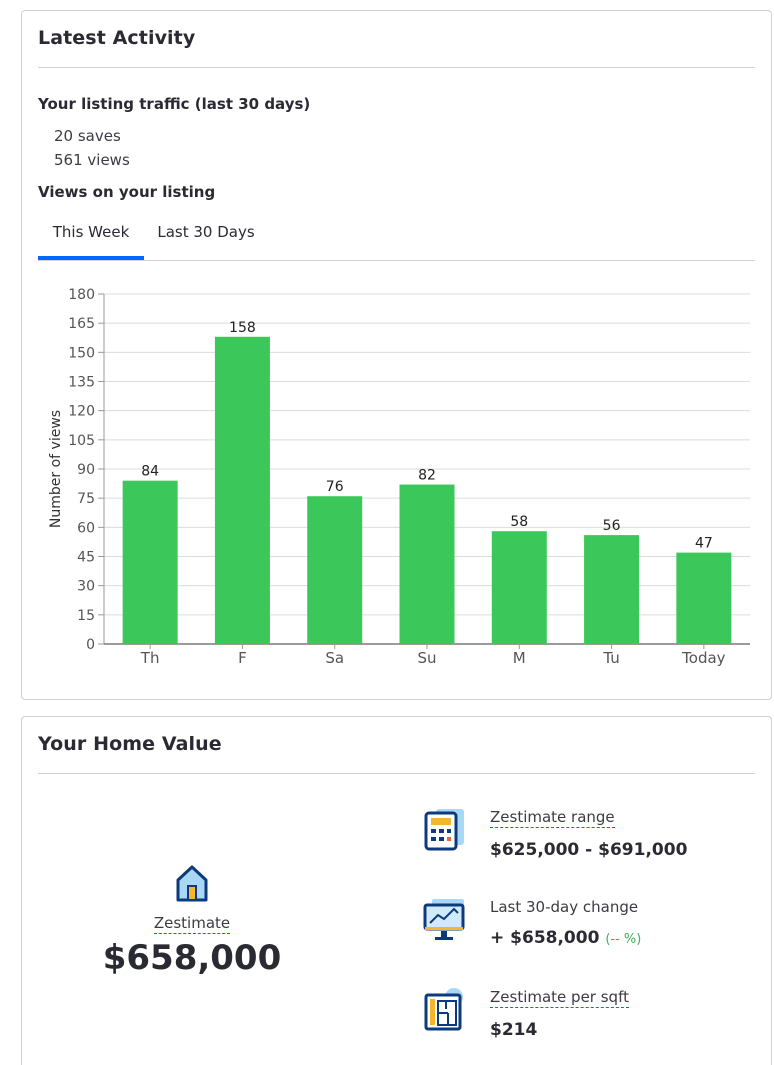 The width and height of the screenshot is (774, 1065). I want to click on bar-tu, so click(612, 589).